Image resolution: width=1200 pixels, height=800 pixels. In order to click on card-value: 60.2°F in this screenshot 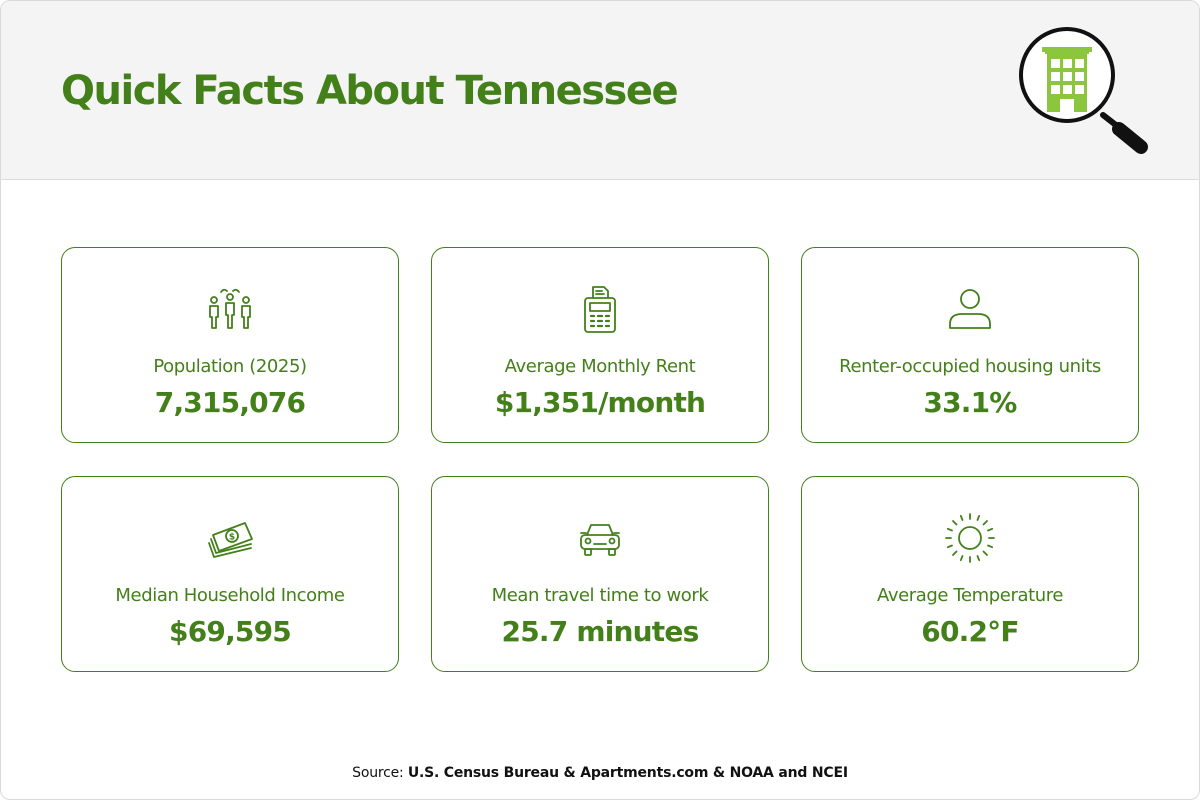, I will do `click(970, 631)`.